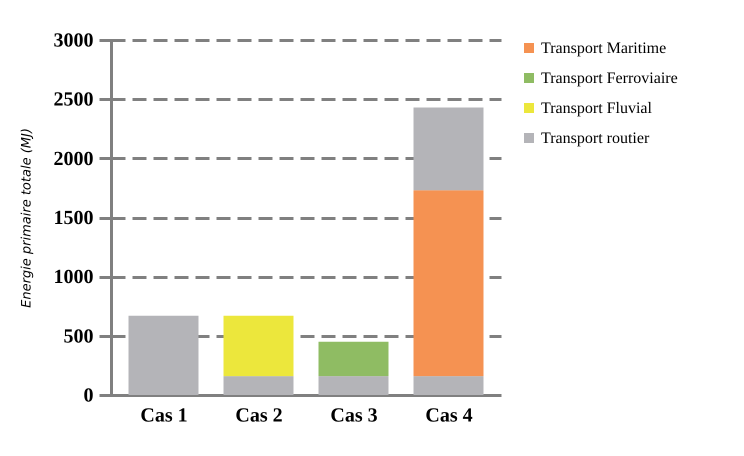 The image size is (744, 456). I want to click on x-tick-label: Cas 3, so click(354, 415).